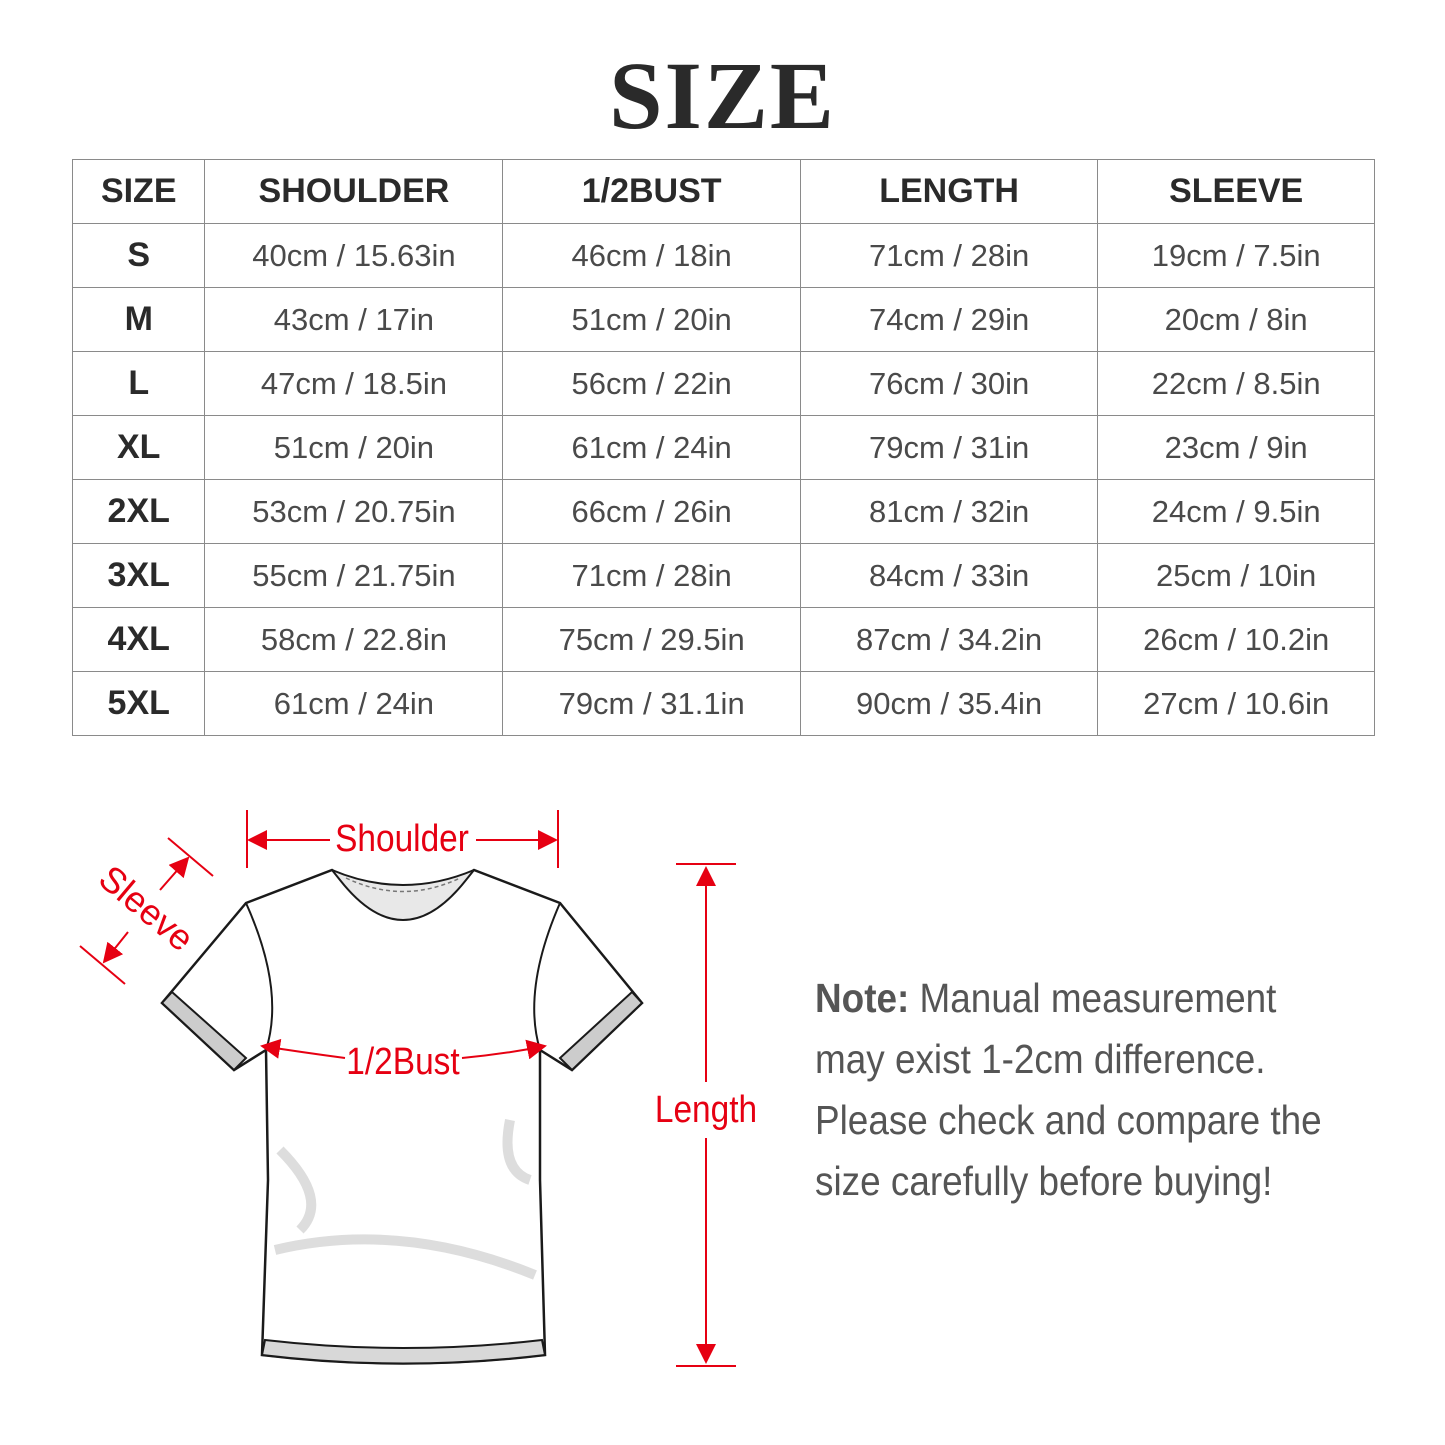  I want to click on size-cell: S, so click(138, 255).